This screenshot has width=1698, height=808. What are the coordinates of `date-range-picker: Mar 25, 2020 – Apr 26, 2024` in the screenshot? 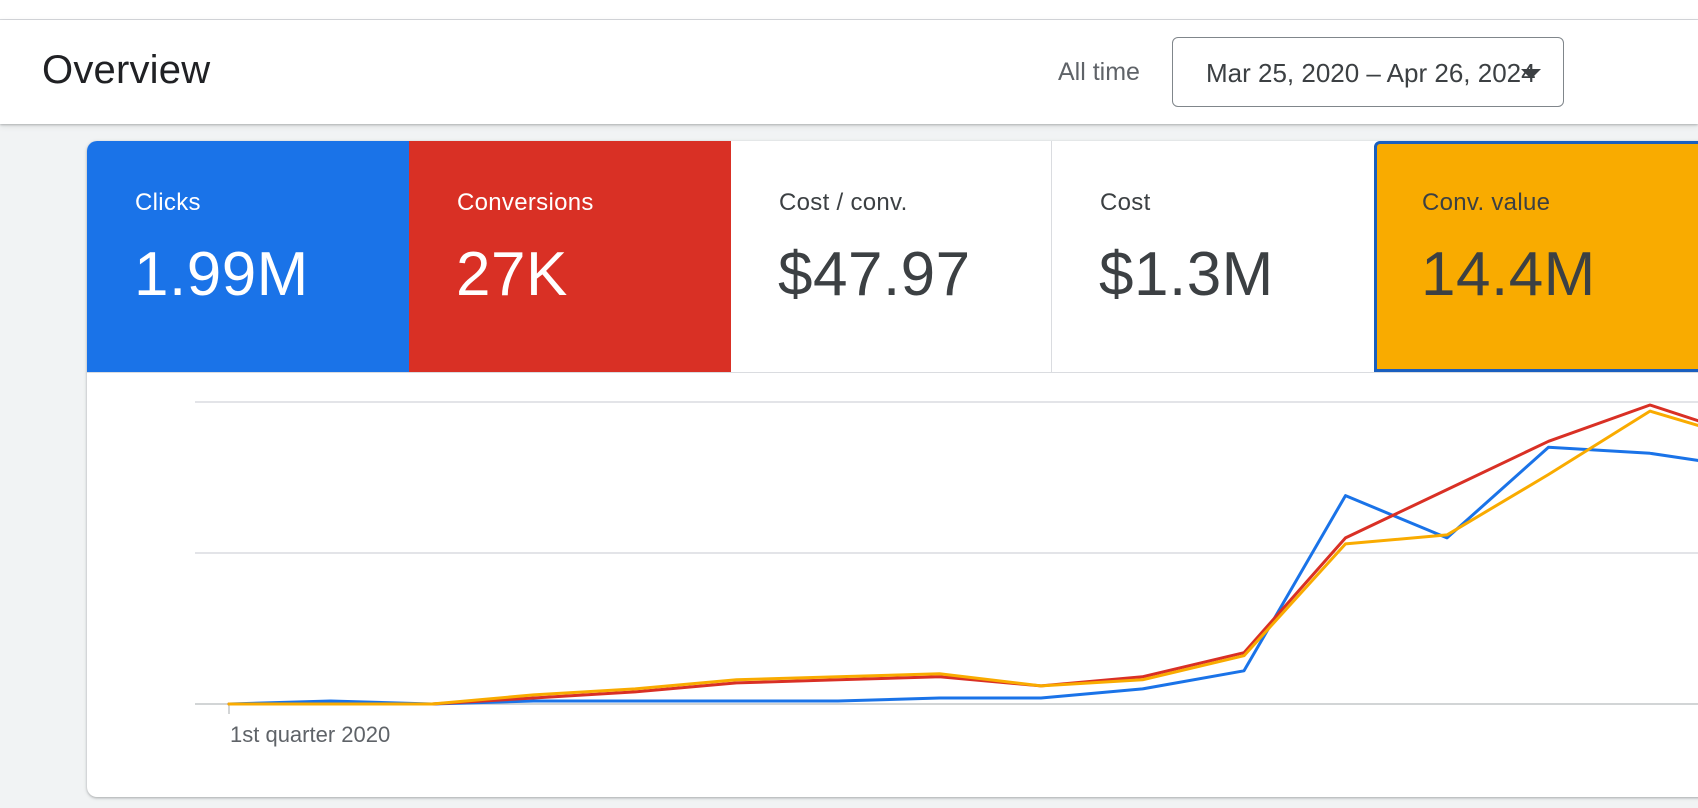 It's located at (1368, 72).